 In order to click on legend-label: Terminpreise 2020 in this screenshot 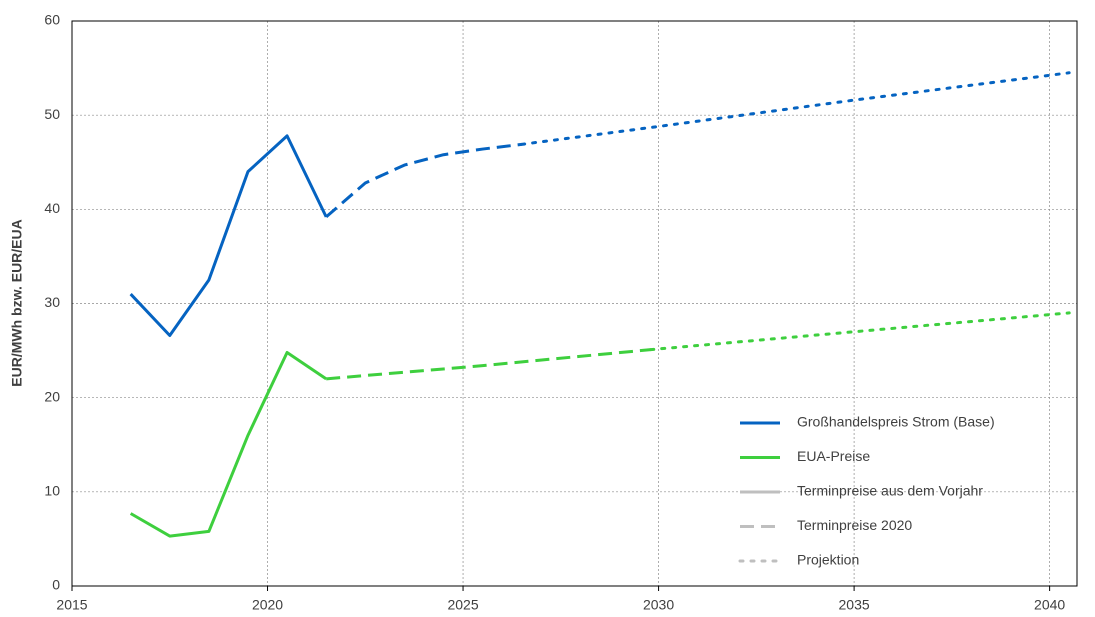, I will do `click(854, 525)`.